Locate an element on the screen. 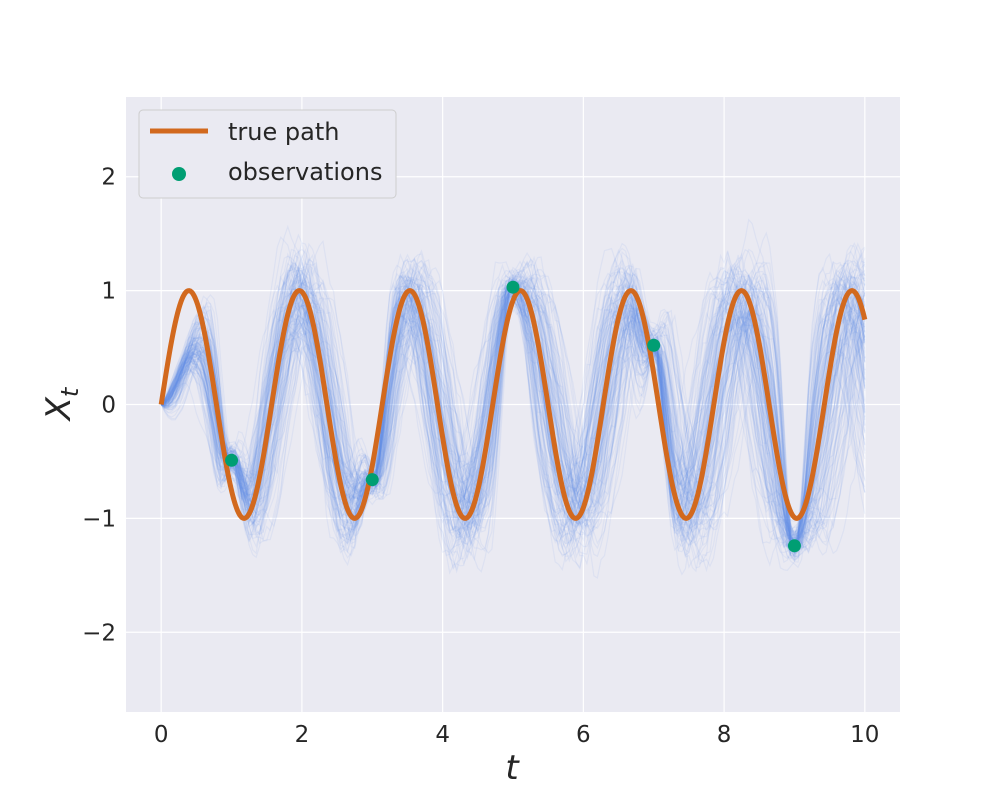 Image resolution: width=1000 pixels, height=800 pixels. legend-observations-swatch is located at coordinates (179, 174).